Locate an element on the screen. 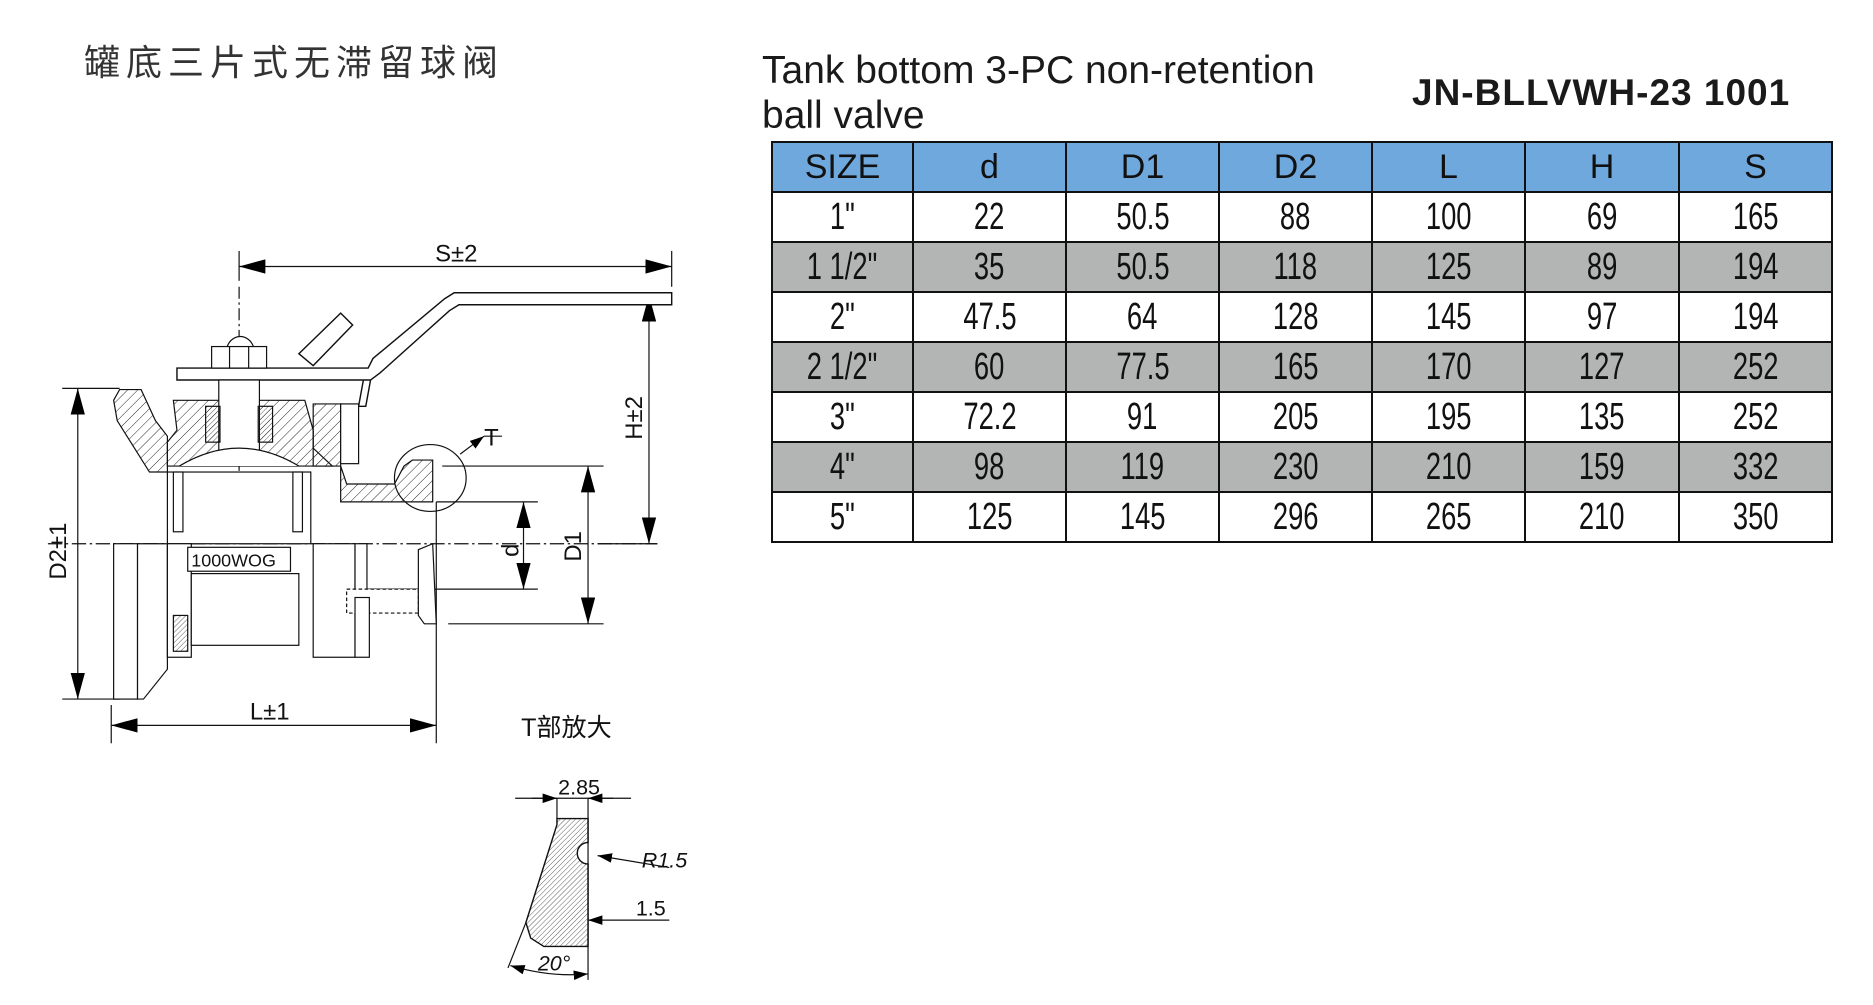 The width and height of the screenshot is (1873, 1005). cell-value: 332 is located at coordinates (1755, 466).